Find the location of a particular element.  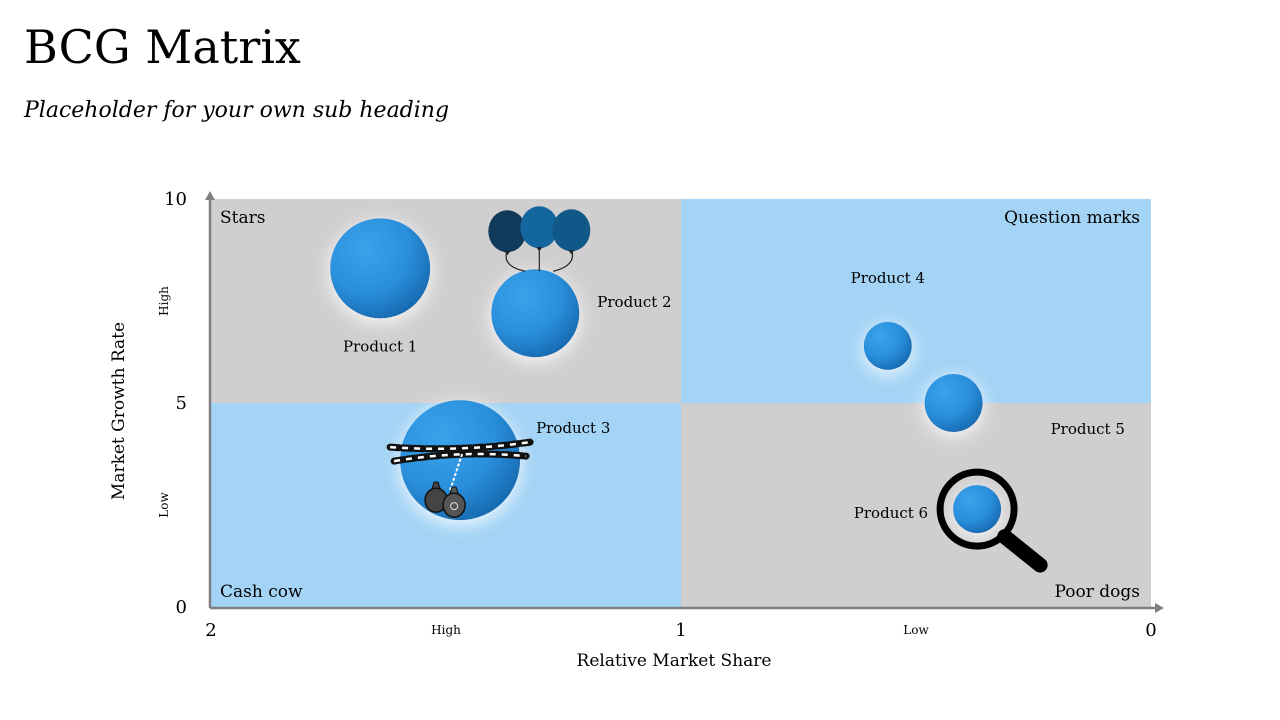

chained-money-bags-icon is located at coordinates (460, 478).